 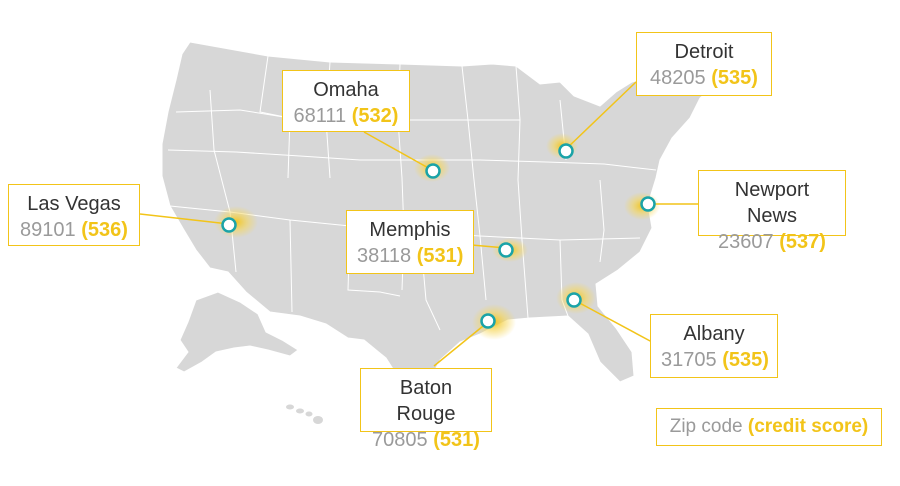 I want to click on zip-code: 48205, so click(x=678, y=78).